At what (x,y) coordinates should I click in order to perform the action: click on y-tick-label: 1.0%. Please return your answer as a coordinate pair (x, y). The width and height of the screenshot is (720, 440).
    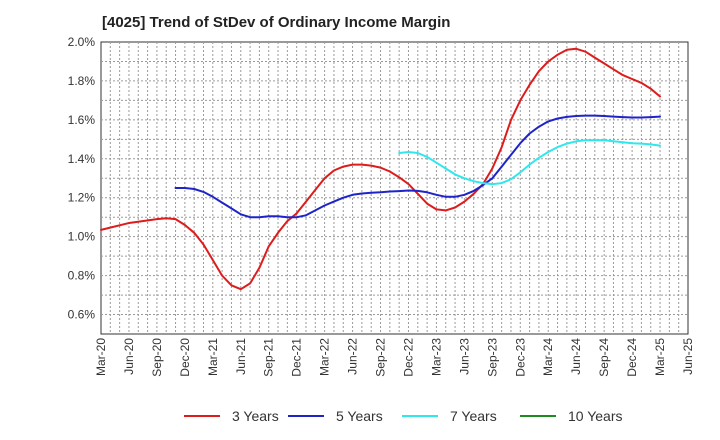
    Looking at the image, I should click on (82, 237).